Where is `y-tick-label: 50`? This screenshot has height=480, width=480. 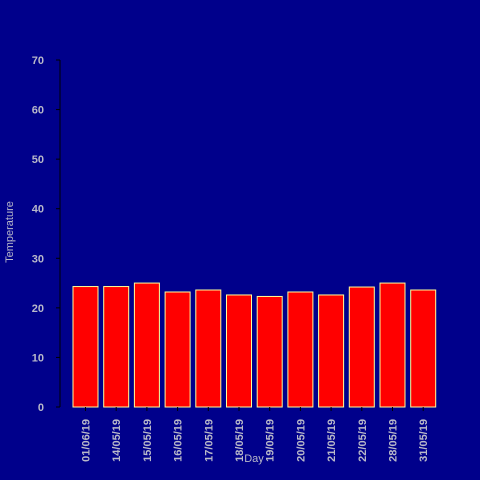
y-tick-label: 50 is located at coordinates (38, 160).